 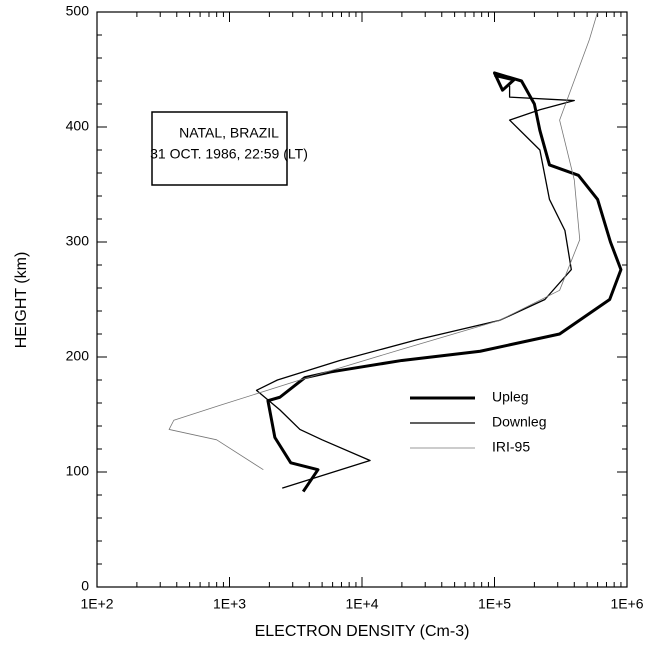 I want to click on annotation-box, so click(x=219, y=148).